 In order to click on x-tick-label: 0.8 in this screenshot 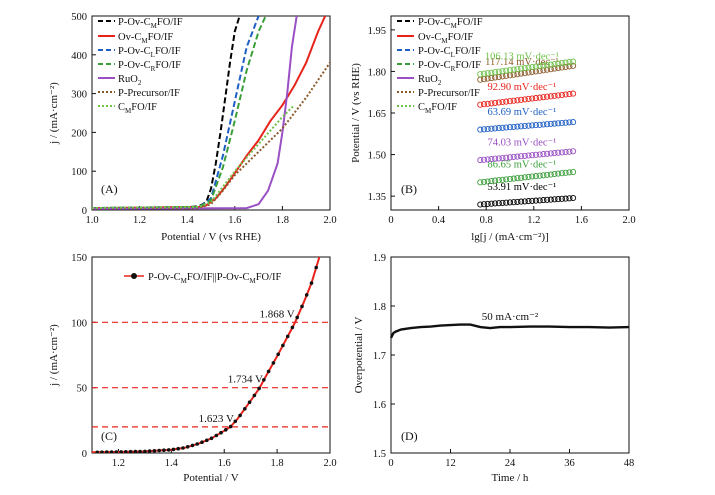, I will do `click(486, 220)`.